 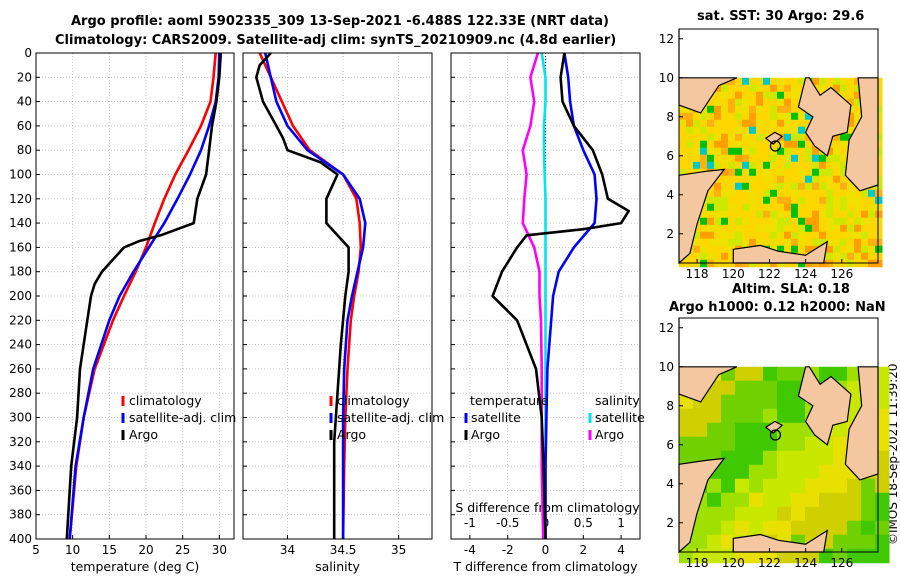 I want to click on y-tick-label: 8, so click(x=670, y=117).